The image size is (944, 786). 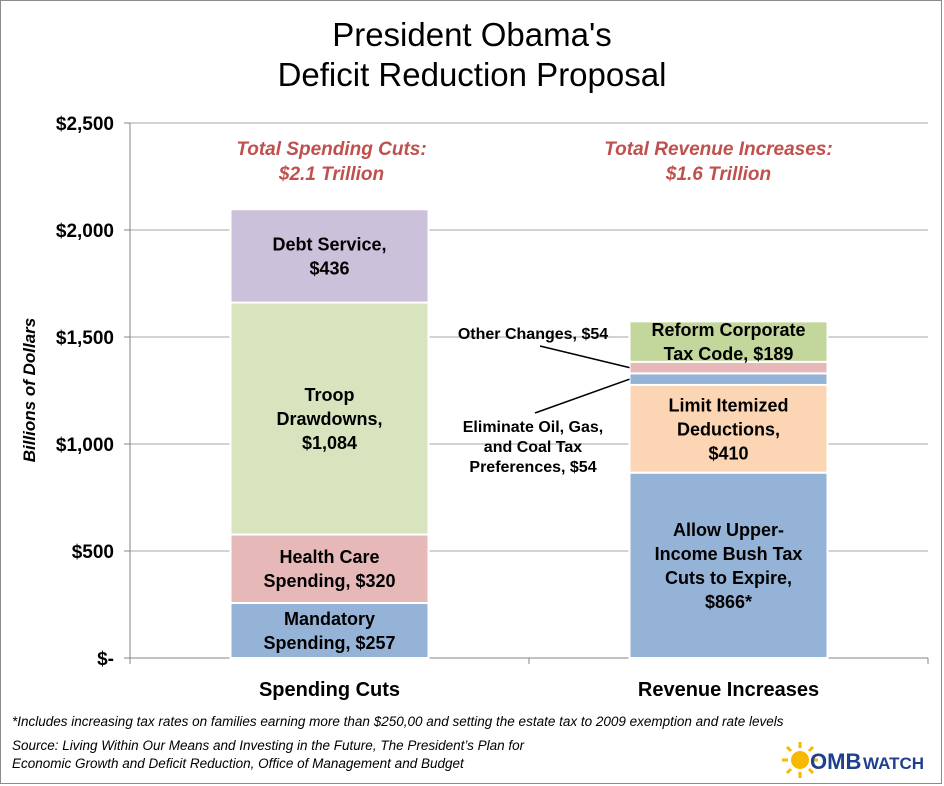 I want to click on total-annotation: Total Revenue Increases:, so click(x=718, y=149).